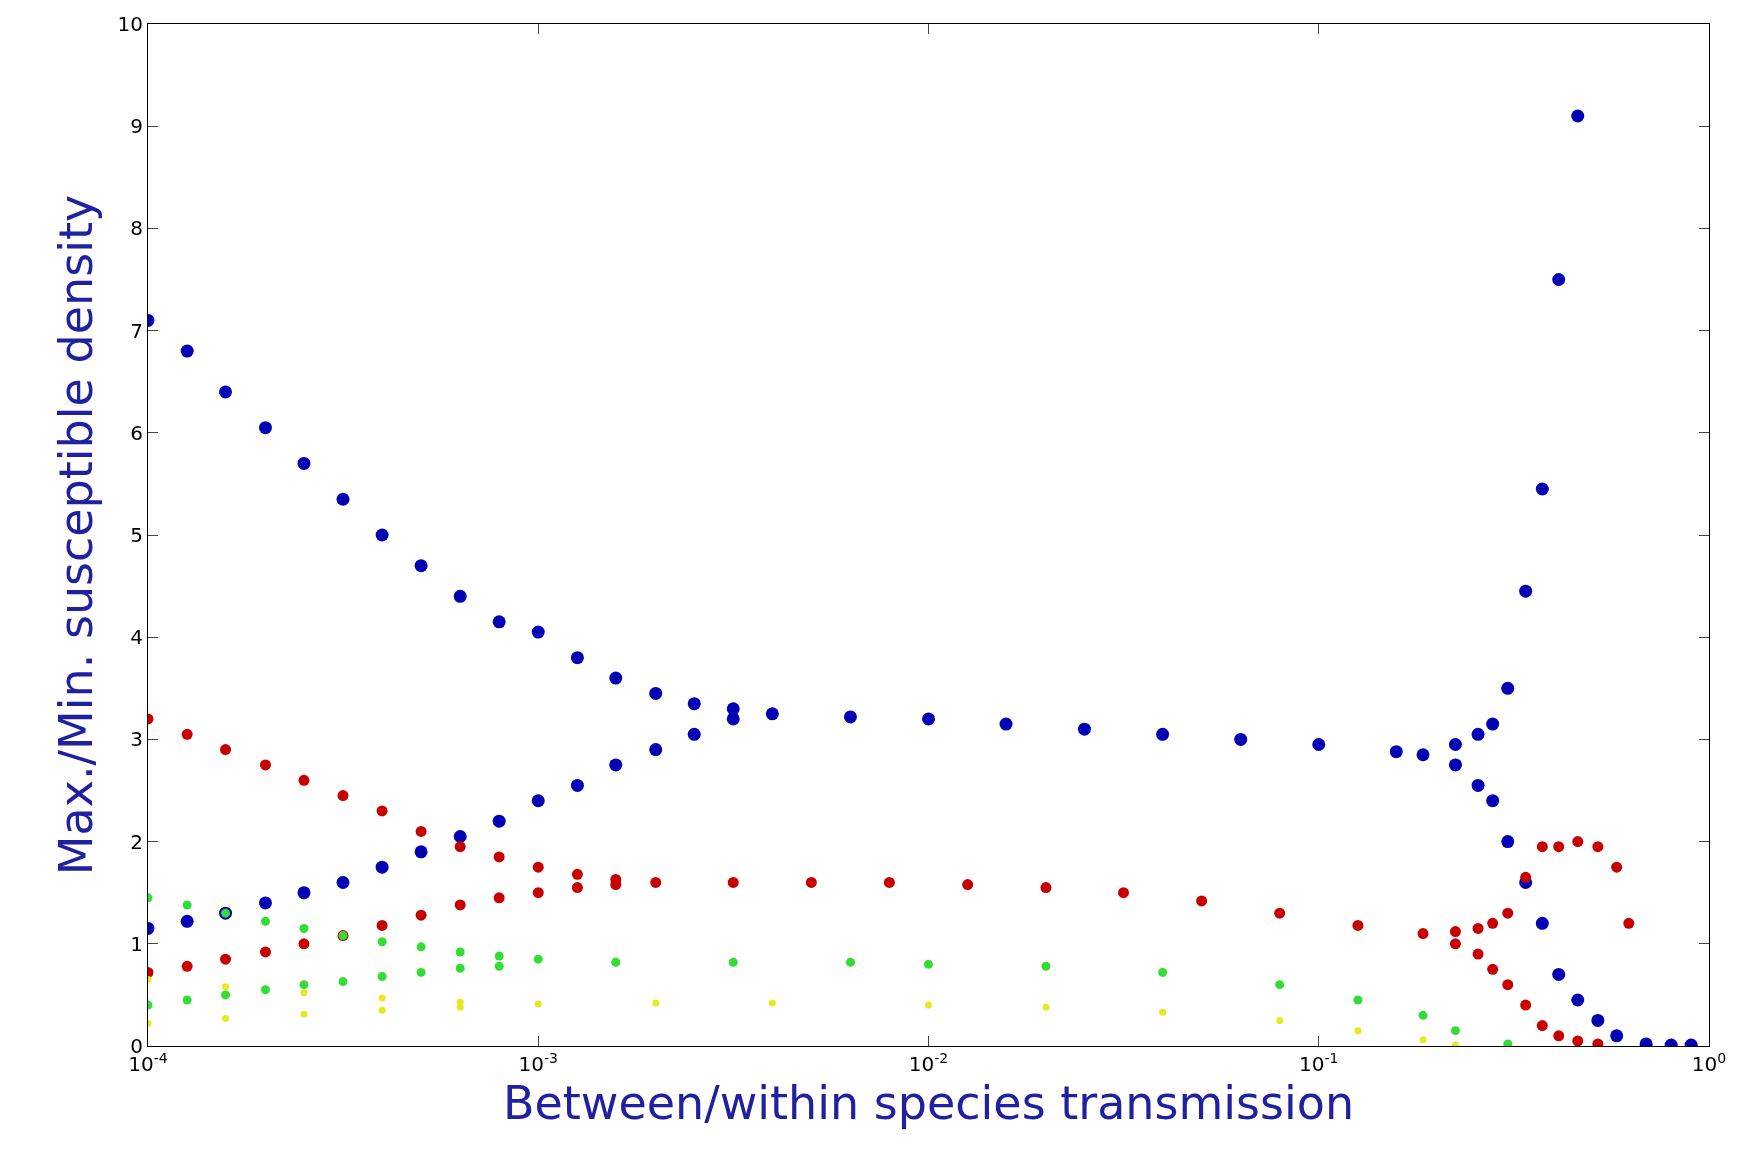 The width and height of the screenshot is (1742, 1176). Describe the element at coordinates (136, 228) in the screenshot. I see `y-tick-label: 8` at that location.